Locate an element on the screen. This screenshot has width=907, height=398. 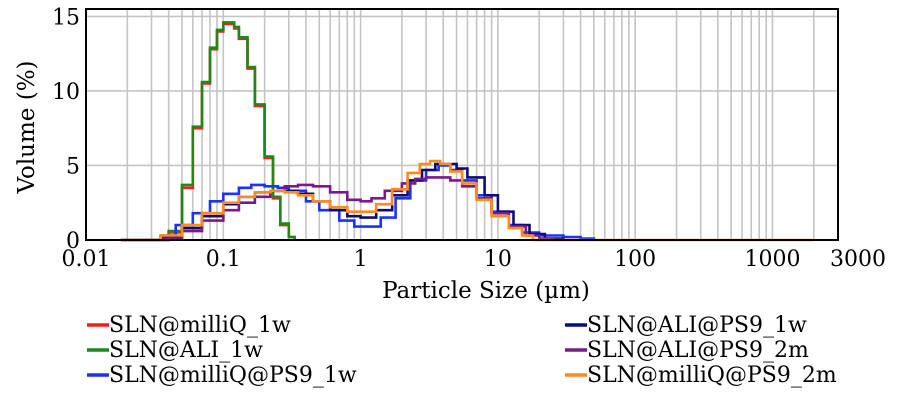
x-tick-label: 100 is located at coordinates (635, 259).